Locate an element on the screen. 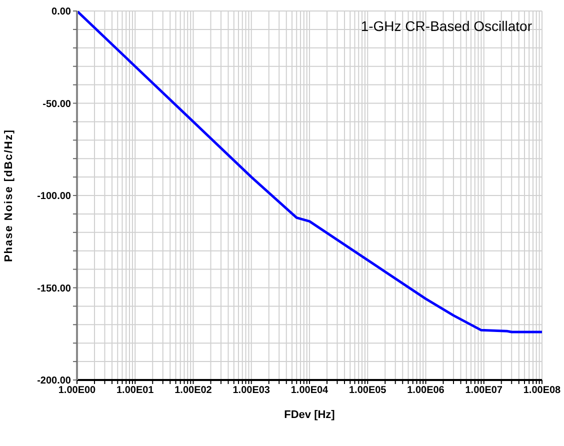 Image resolution: width=564 pixels, height=446 pixels. y-tick-label: -50.00 is located at coordinates (57, 104).